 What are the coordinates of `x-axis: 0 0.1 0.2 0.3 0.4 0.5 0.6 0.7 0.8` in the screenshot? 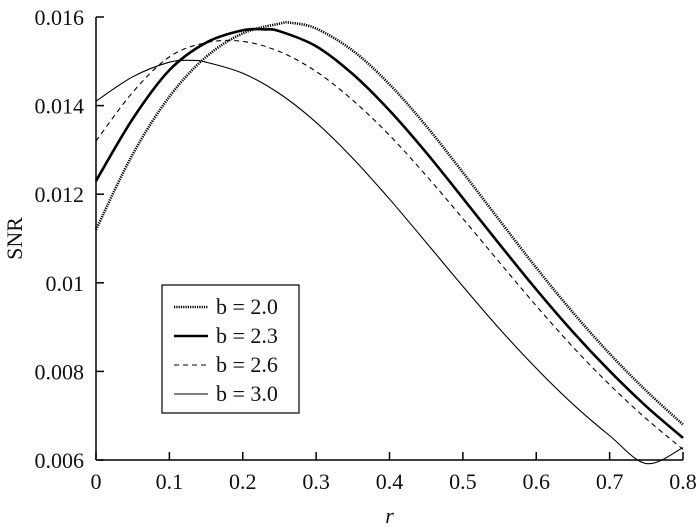 It's located at (394, 473).